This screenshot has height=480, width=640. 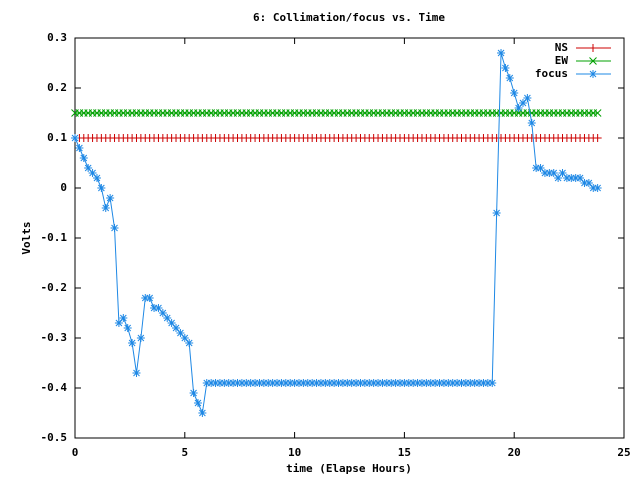 I want to click on y-axis-label: Volts, so click(x=26, y=237).